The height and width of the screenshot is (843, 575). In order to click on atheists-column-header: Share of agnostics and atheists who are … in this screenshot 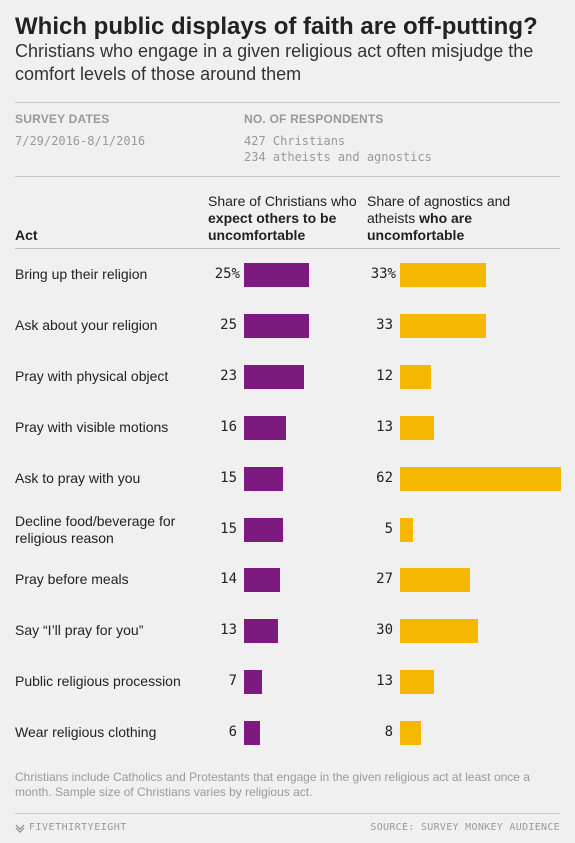, I will do `click(439, 218)`.